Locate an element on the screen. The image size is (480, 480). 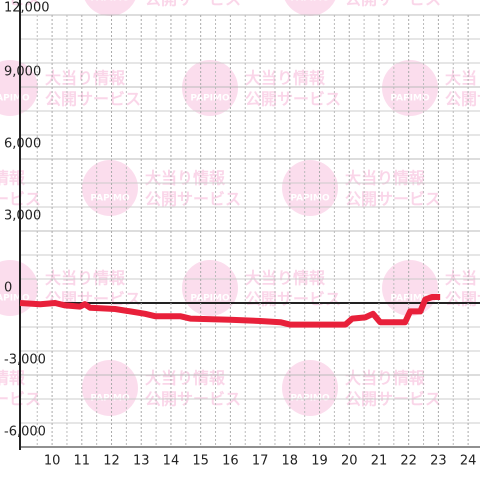
x-tick-label: 13 is located at coordinates (141, 461).